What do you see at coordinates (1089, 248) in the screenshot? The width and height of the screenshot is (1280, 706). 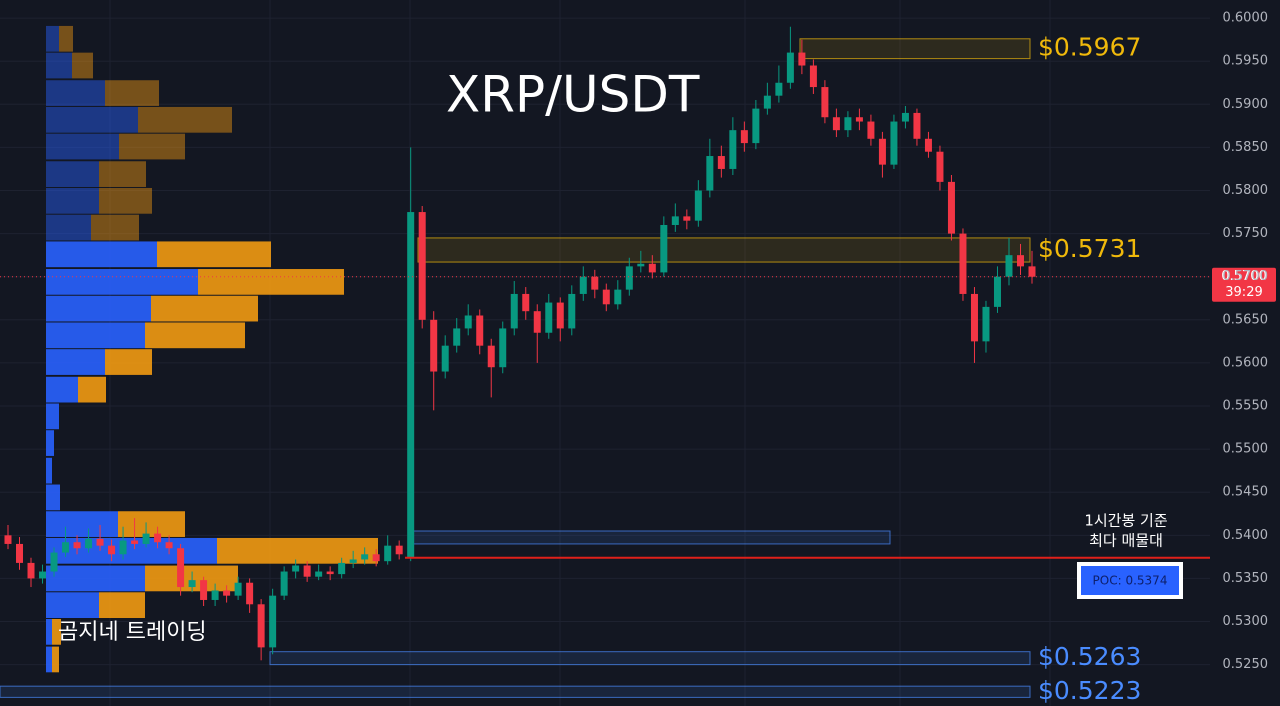 I see `zone-label: $0.5731` at bounding box center [1089, 248].